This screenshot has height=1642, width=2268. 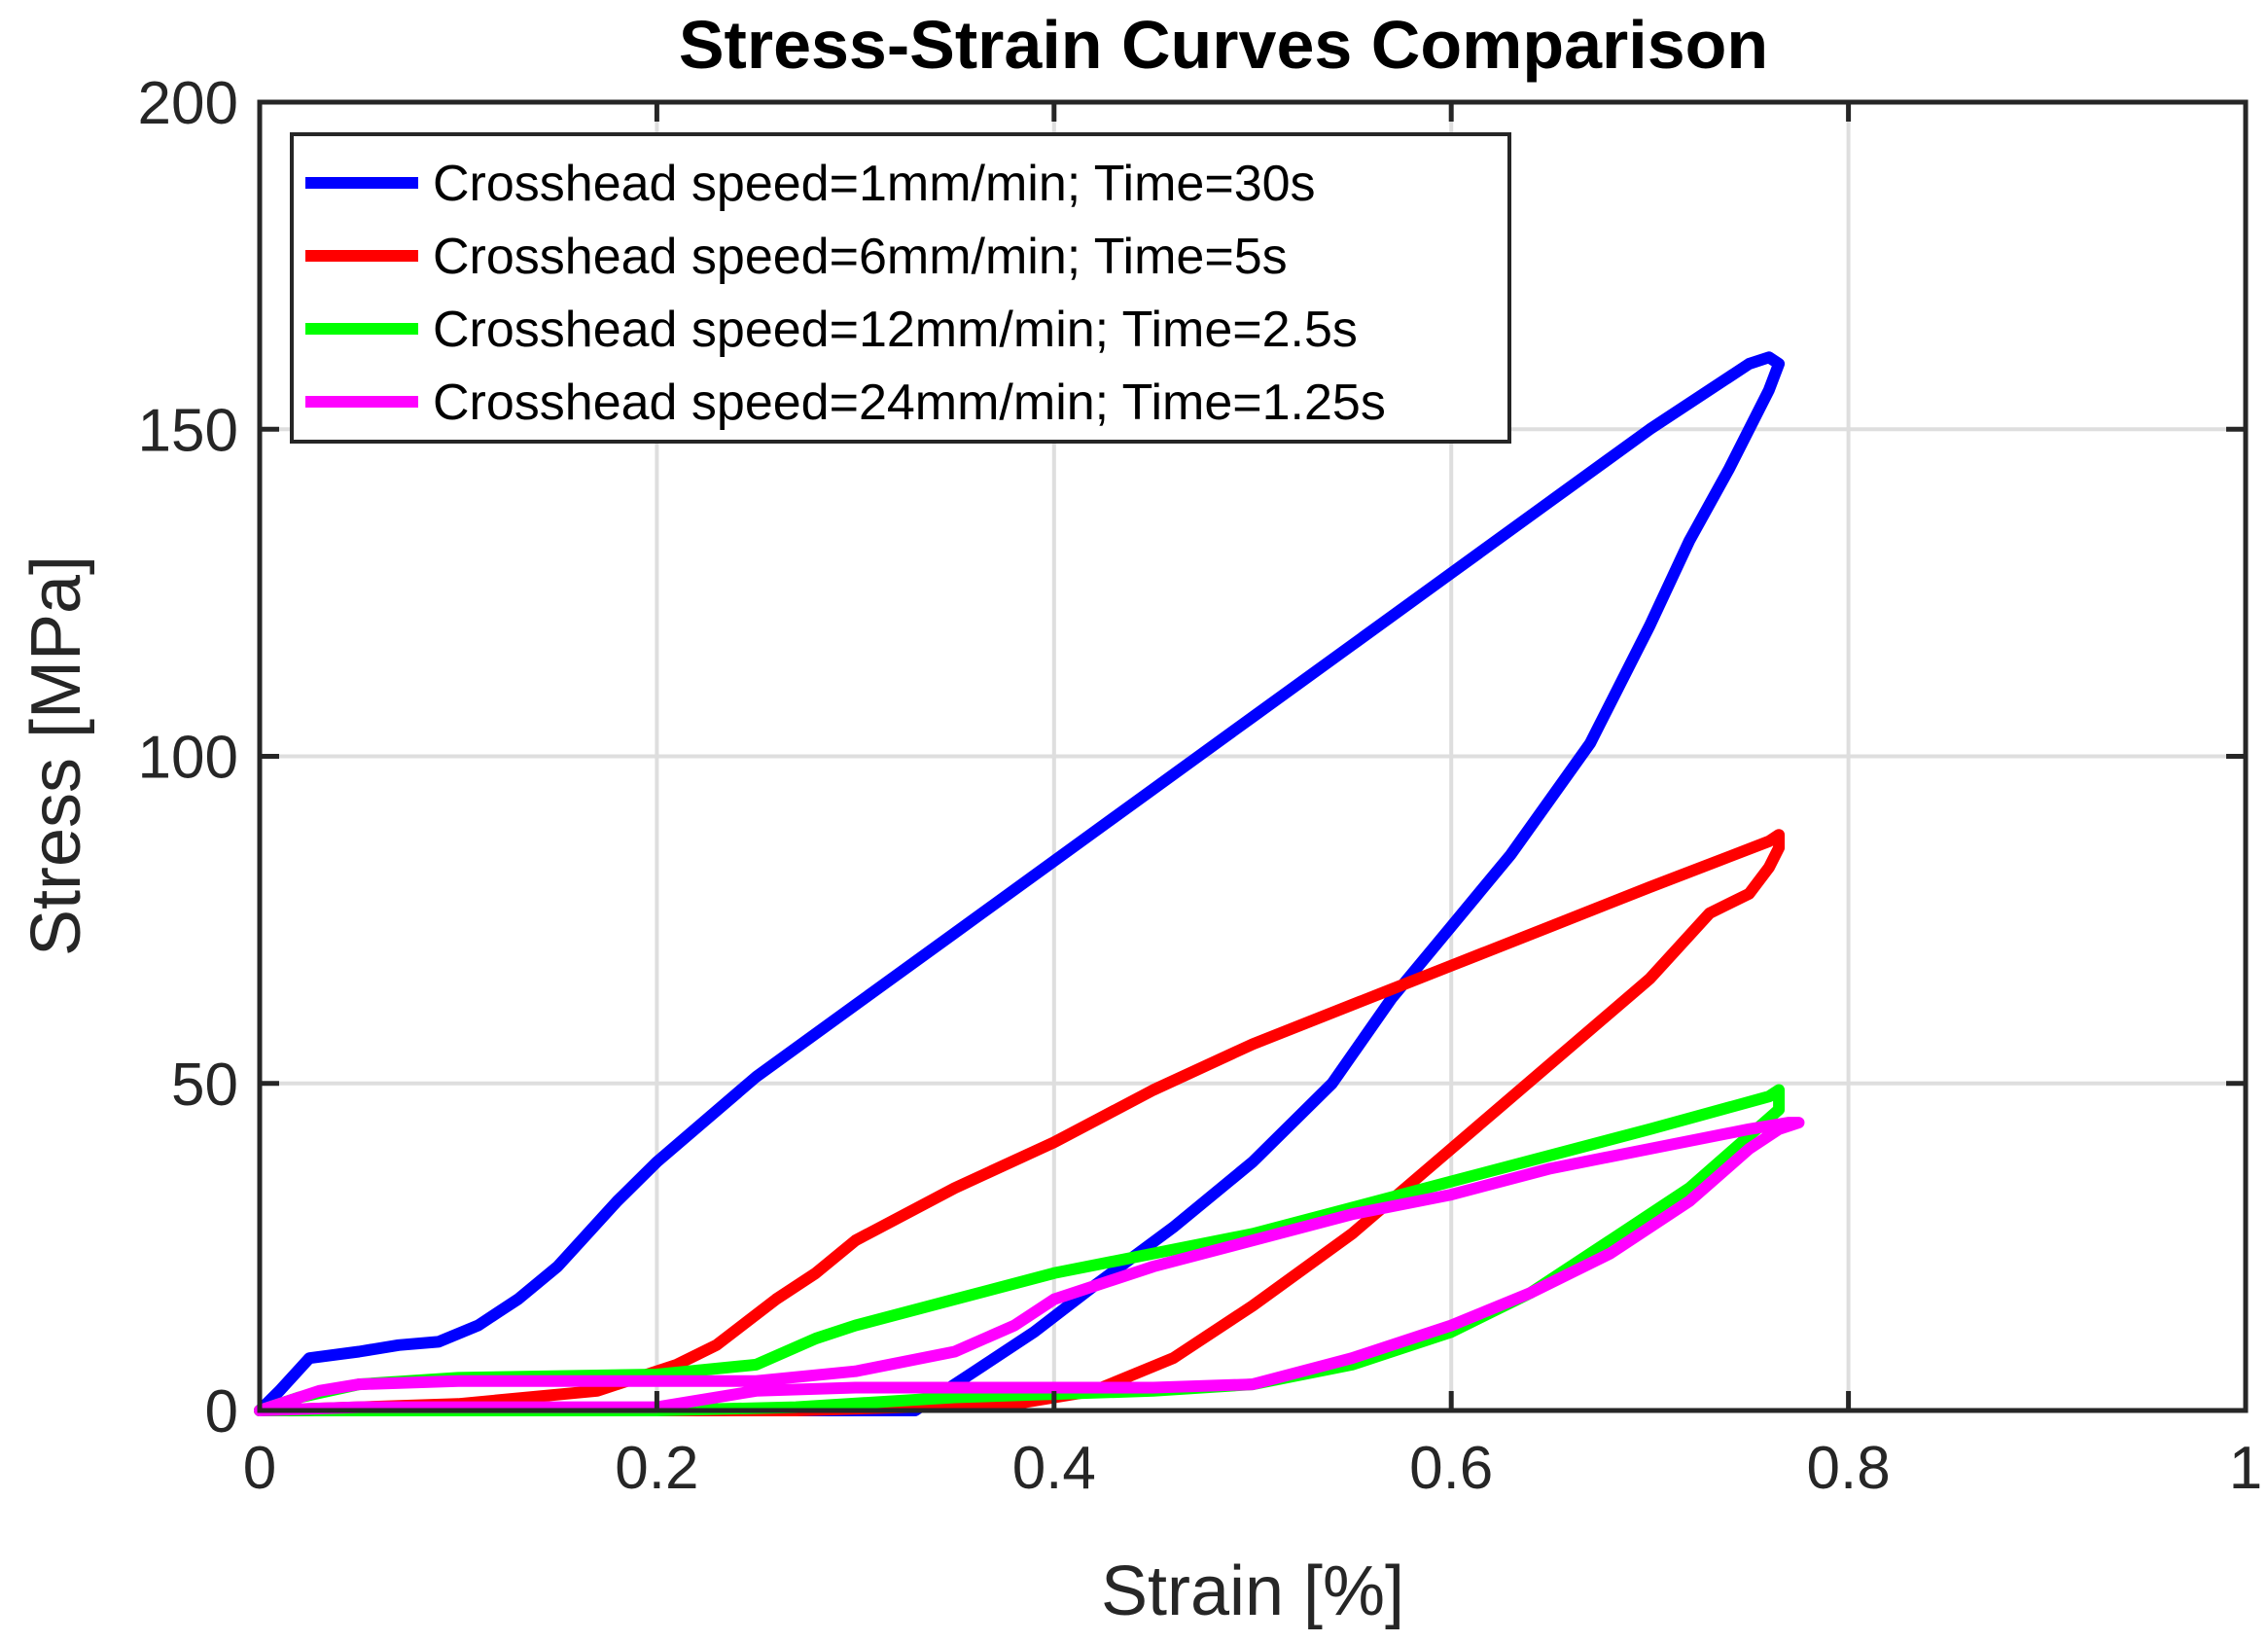 What do you see at coordinates (259, 1468) in the screenshot?
I see `x-tick-label: 0` at bounding box center [259, 1468].